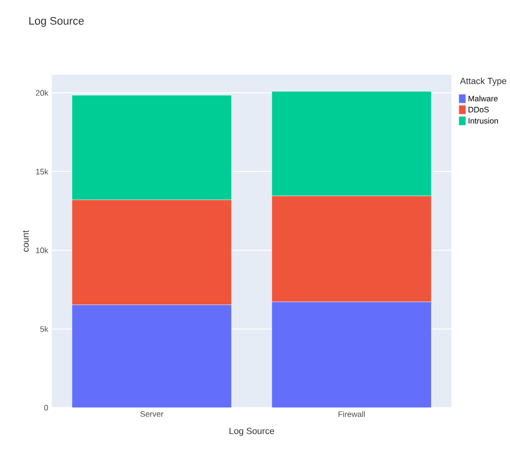 Image resolution: width=510 pixels, height=460 pixels. Describe the element at coordinates (56, 21) in the screenshot. I see `chart-title: Log Source` at that location.